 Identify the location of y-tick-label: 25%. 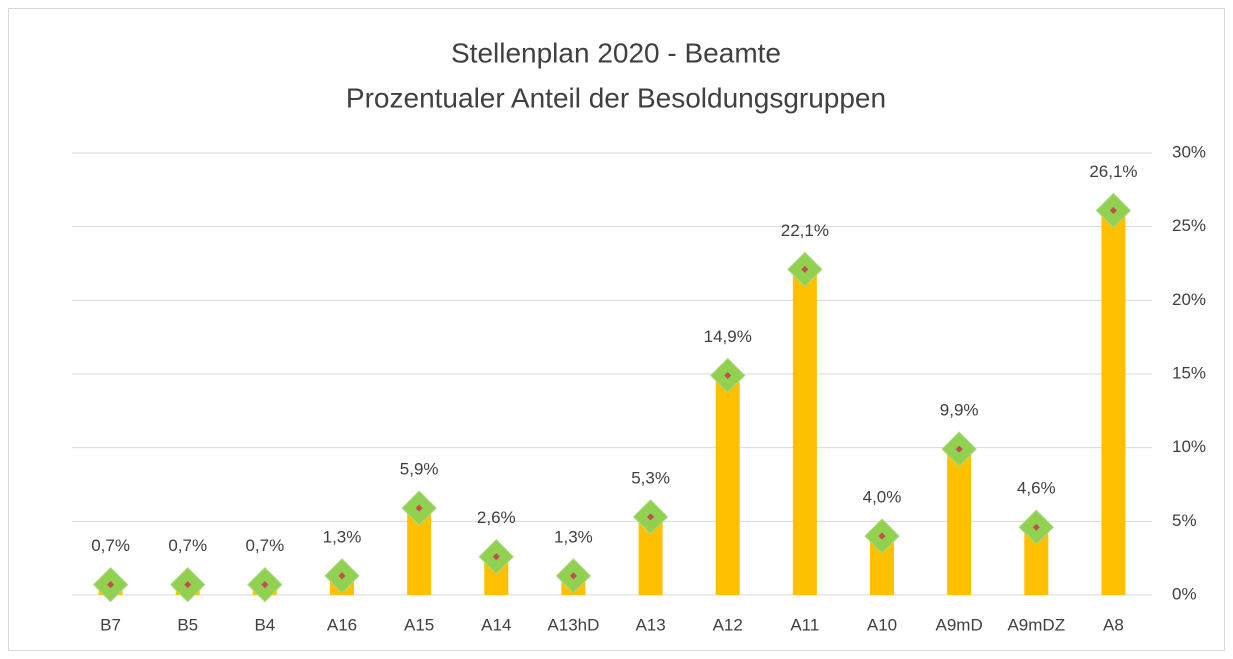
(1189, 225).